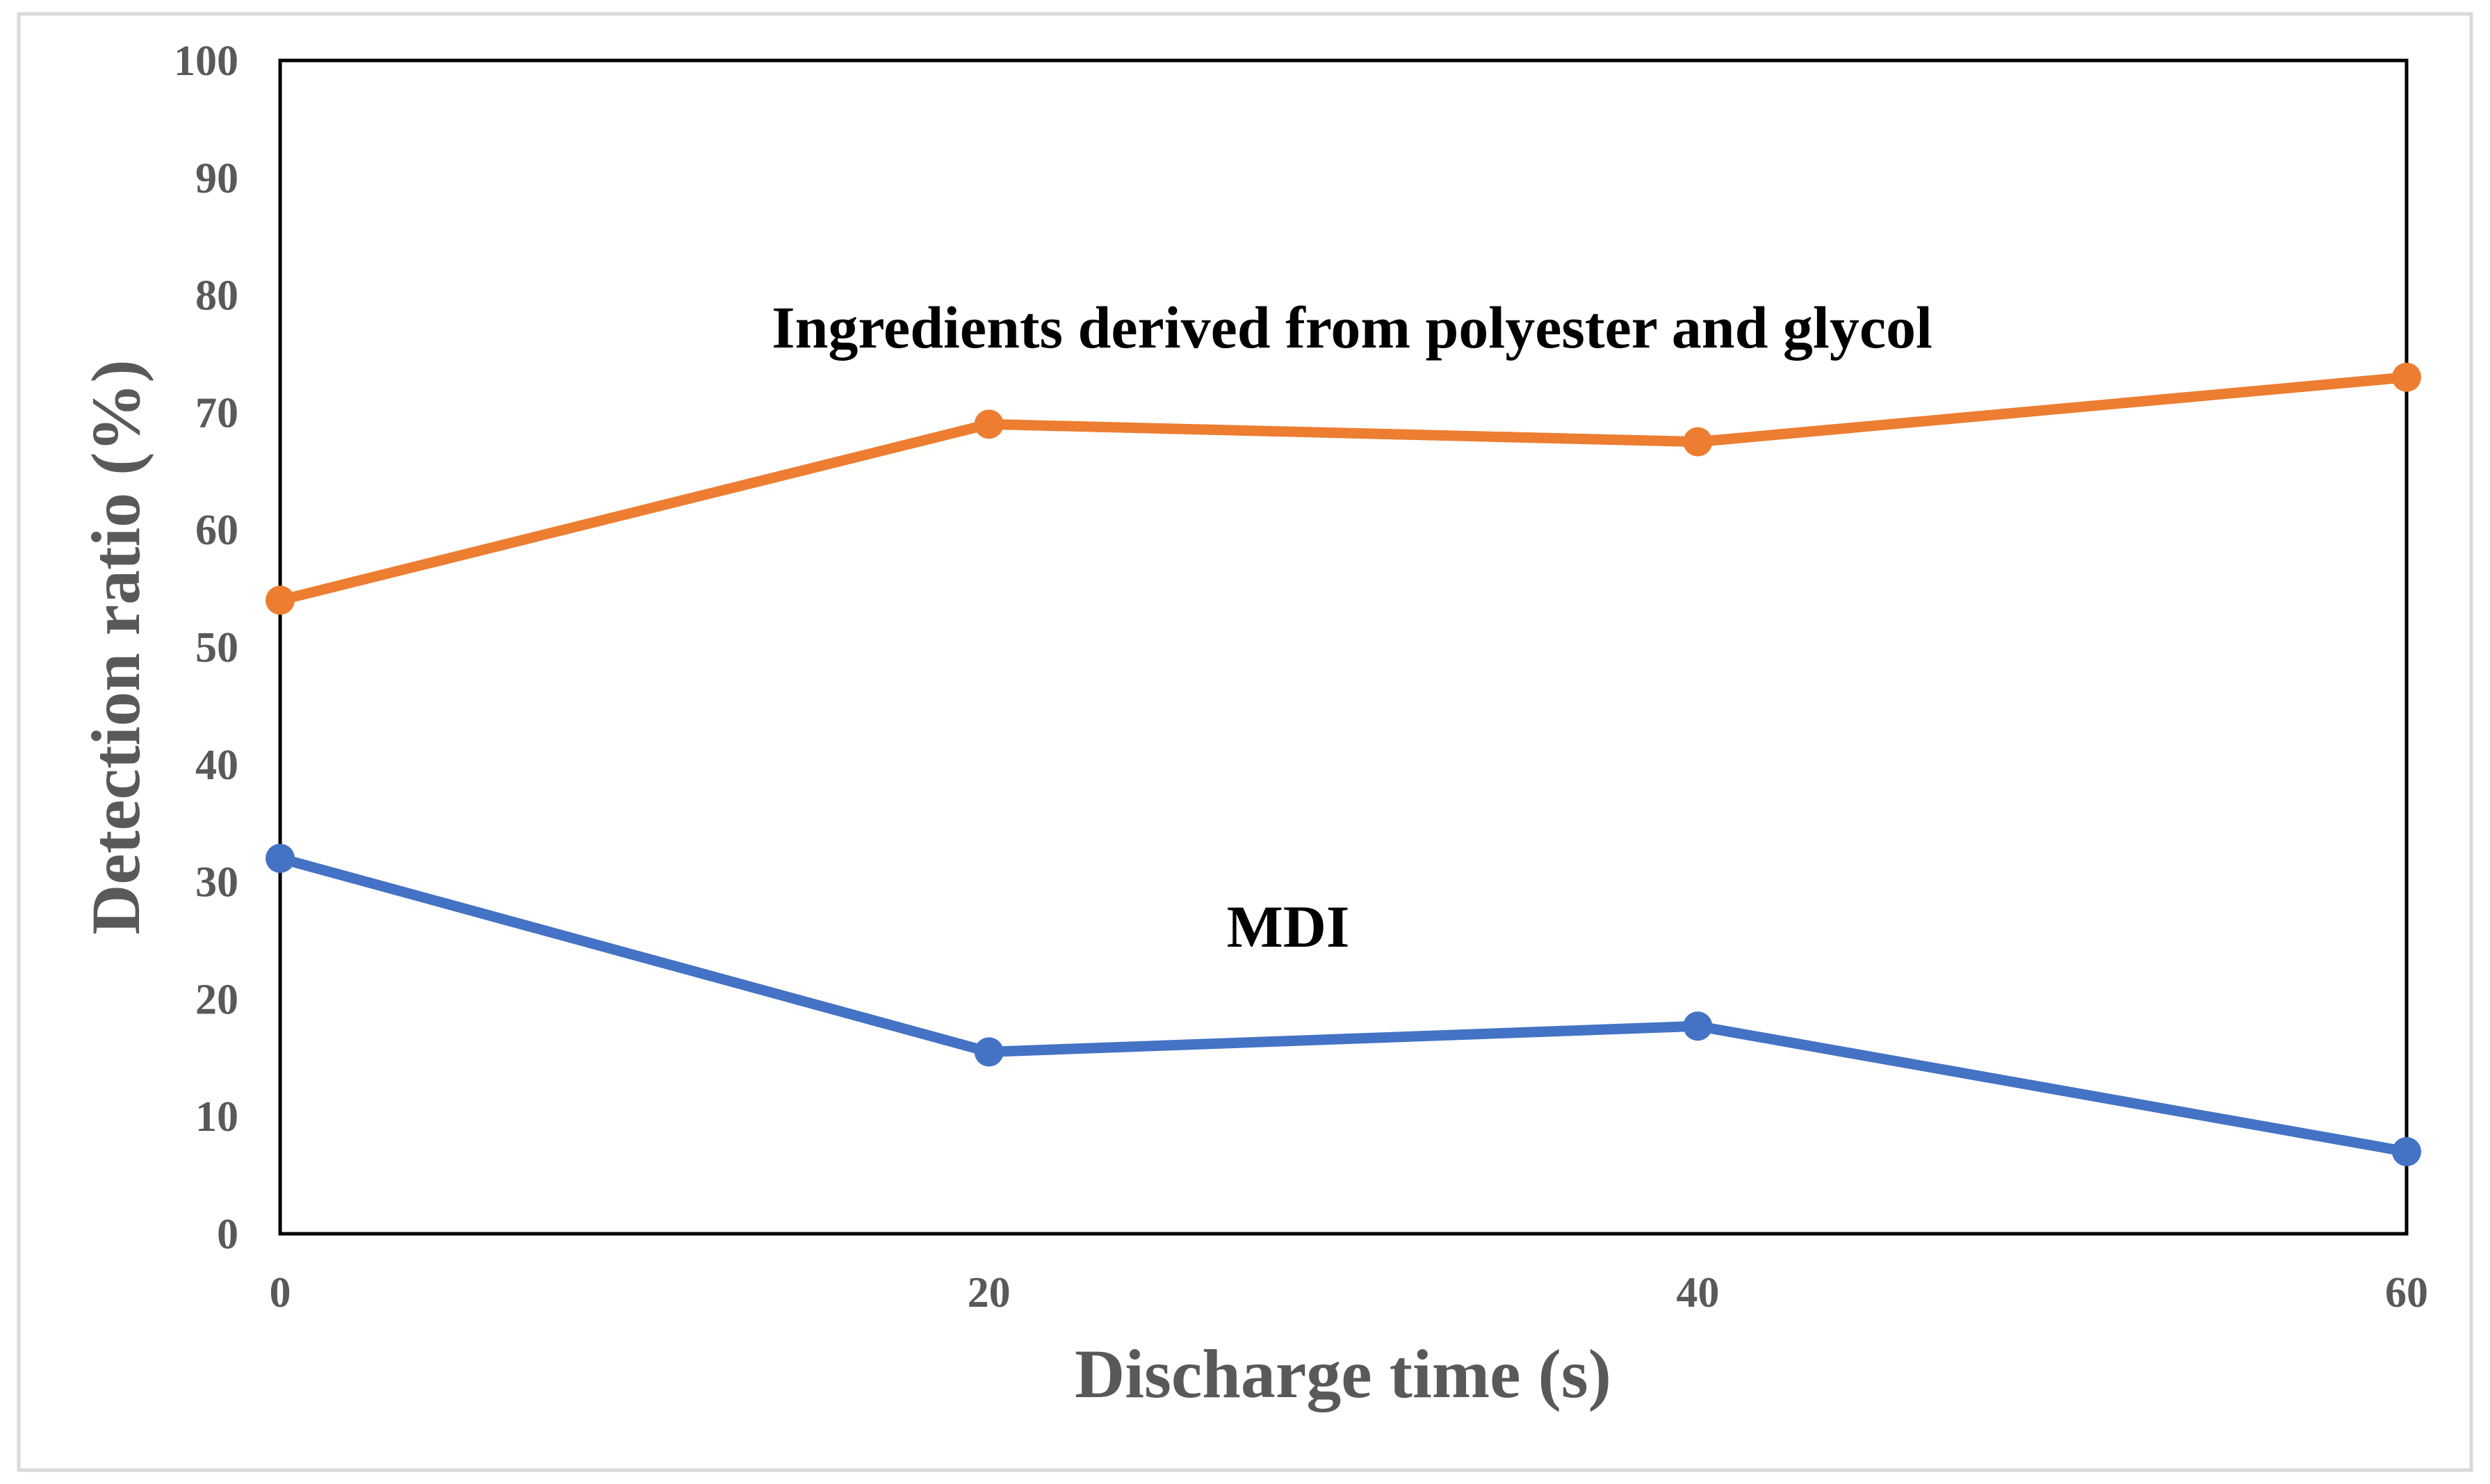  Describe the element at coordinates (116, 646) in the screenshot. I see `y-axis-title: Detection ratio (%)` at that location.